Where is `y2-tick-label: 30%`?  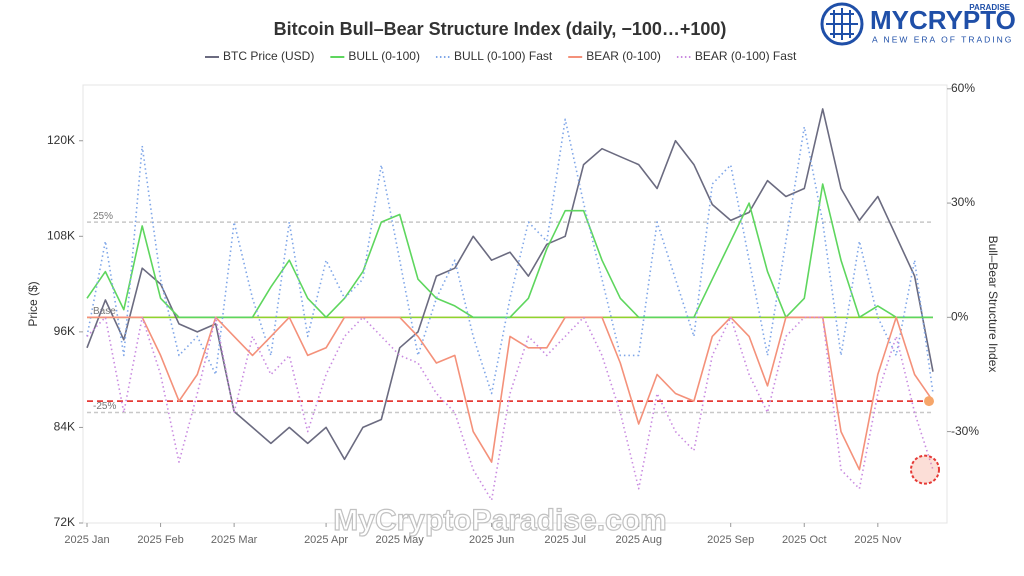 y2-tick-label: 30% is located at coordinates (963, 202).